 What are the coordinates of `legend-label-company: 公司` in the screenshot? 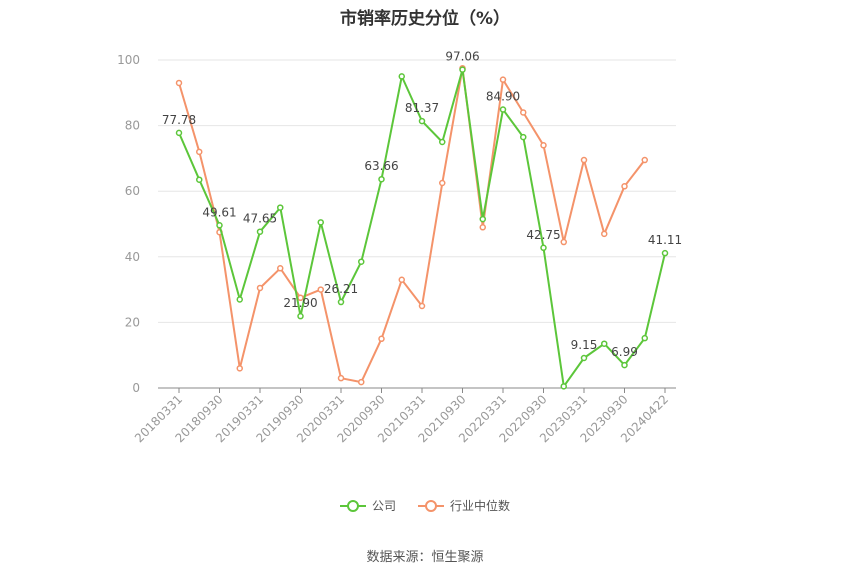 It's located at (383, 506).